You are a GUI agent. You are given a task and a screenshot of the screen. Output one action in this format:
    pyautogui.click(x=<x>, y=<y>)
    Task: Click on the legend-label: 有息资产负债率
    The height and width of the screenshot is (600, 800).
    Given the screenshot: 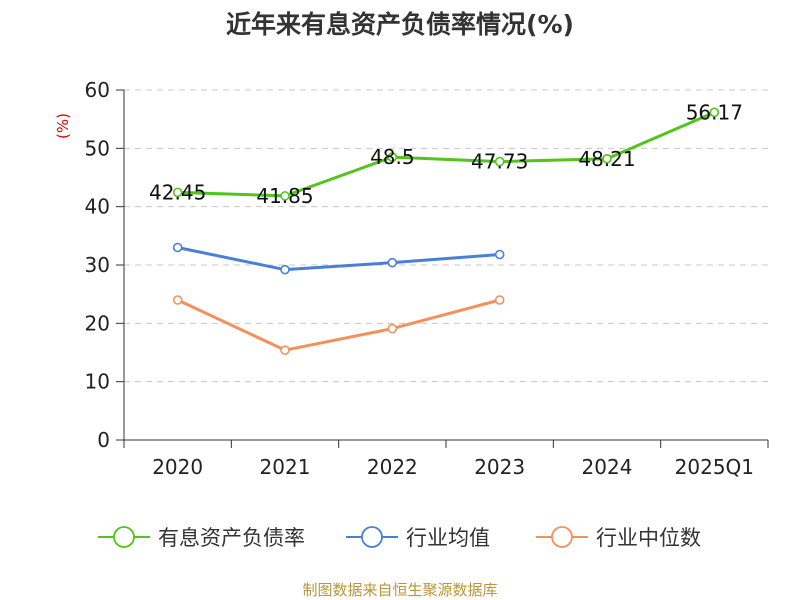 What is the action you would take?
    pyautogui.click(x=231, y=538)
    